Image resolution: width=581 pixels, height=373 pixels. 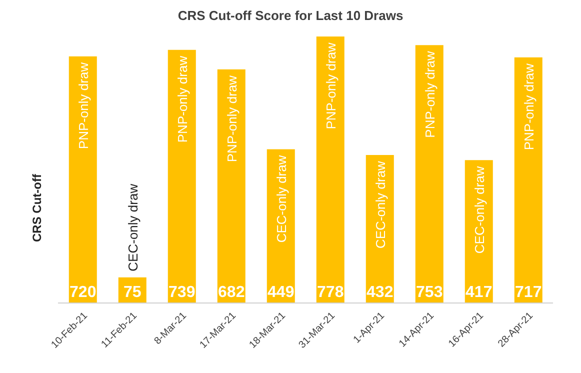 I want to click on data-label: 432, so click(x=380, y=292).